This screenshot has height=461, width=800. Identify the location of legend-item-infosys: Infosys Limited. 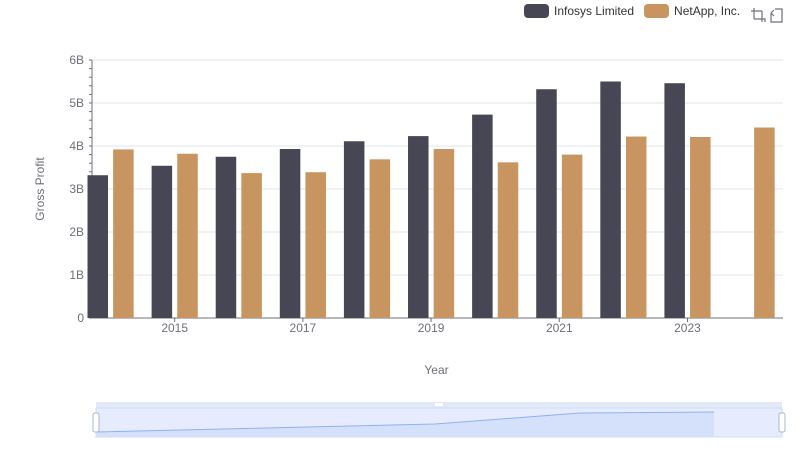
(579, 11).